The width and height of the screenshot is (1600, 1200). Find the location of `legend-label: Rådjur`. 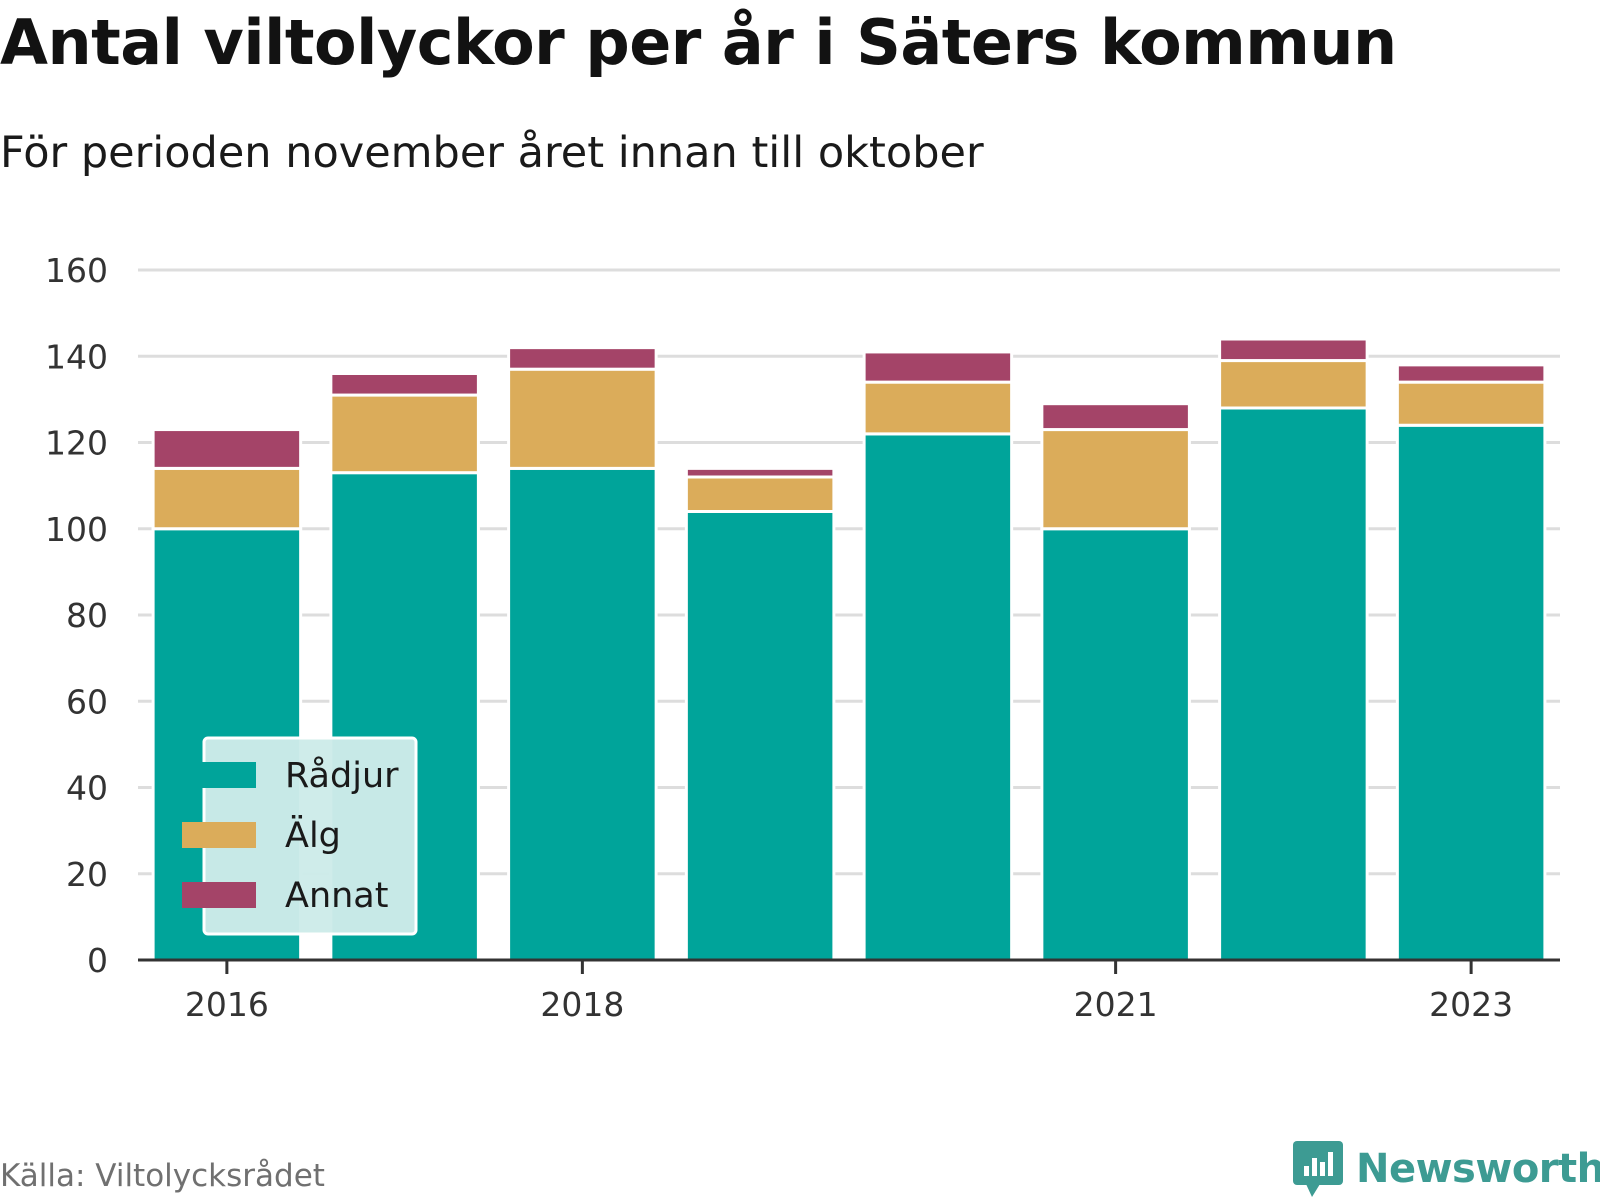

legend-label: Rådjur is located at coordinates (342, 775).